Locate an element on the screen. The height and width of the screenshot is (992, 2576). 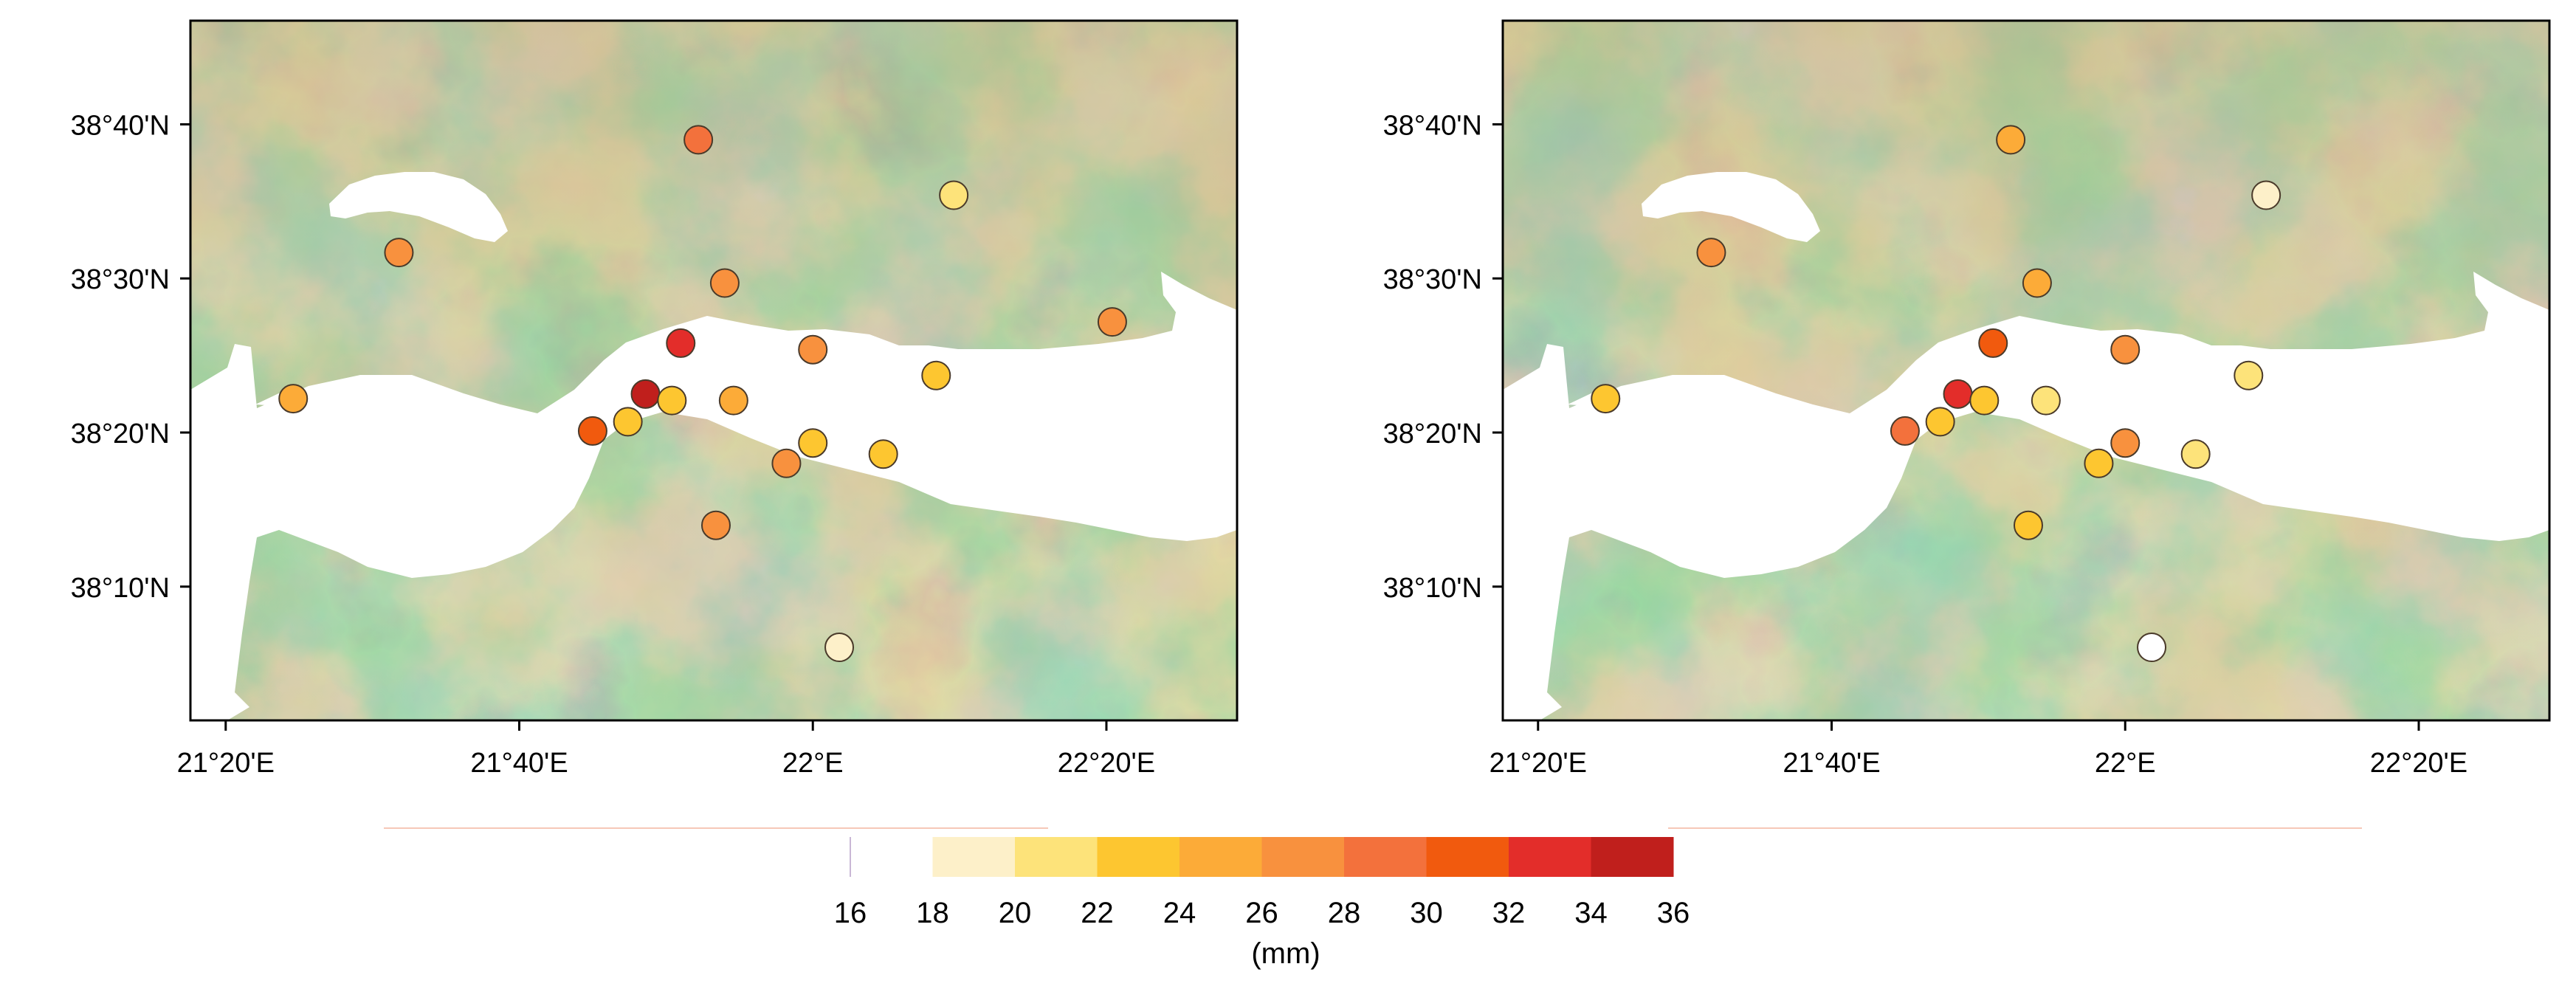
colorbar-tick-label: 22 is located at coordinates (1097, 913).